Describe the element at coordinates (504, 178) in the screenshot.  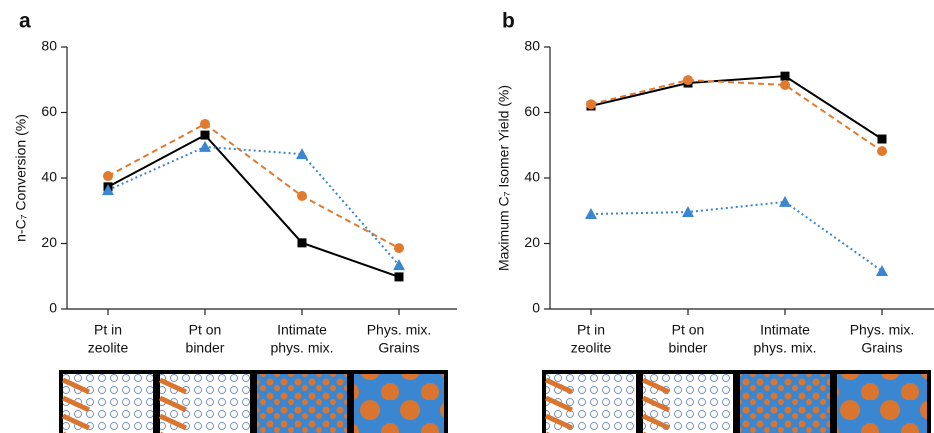
I see `y-axis-label: Maximum C₇ Isomer Yield (%)` at that location.